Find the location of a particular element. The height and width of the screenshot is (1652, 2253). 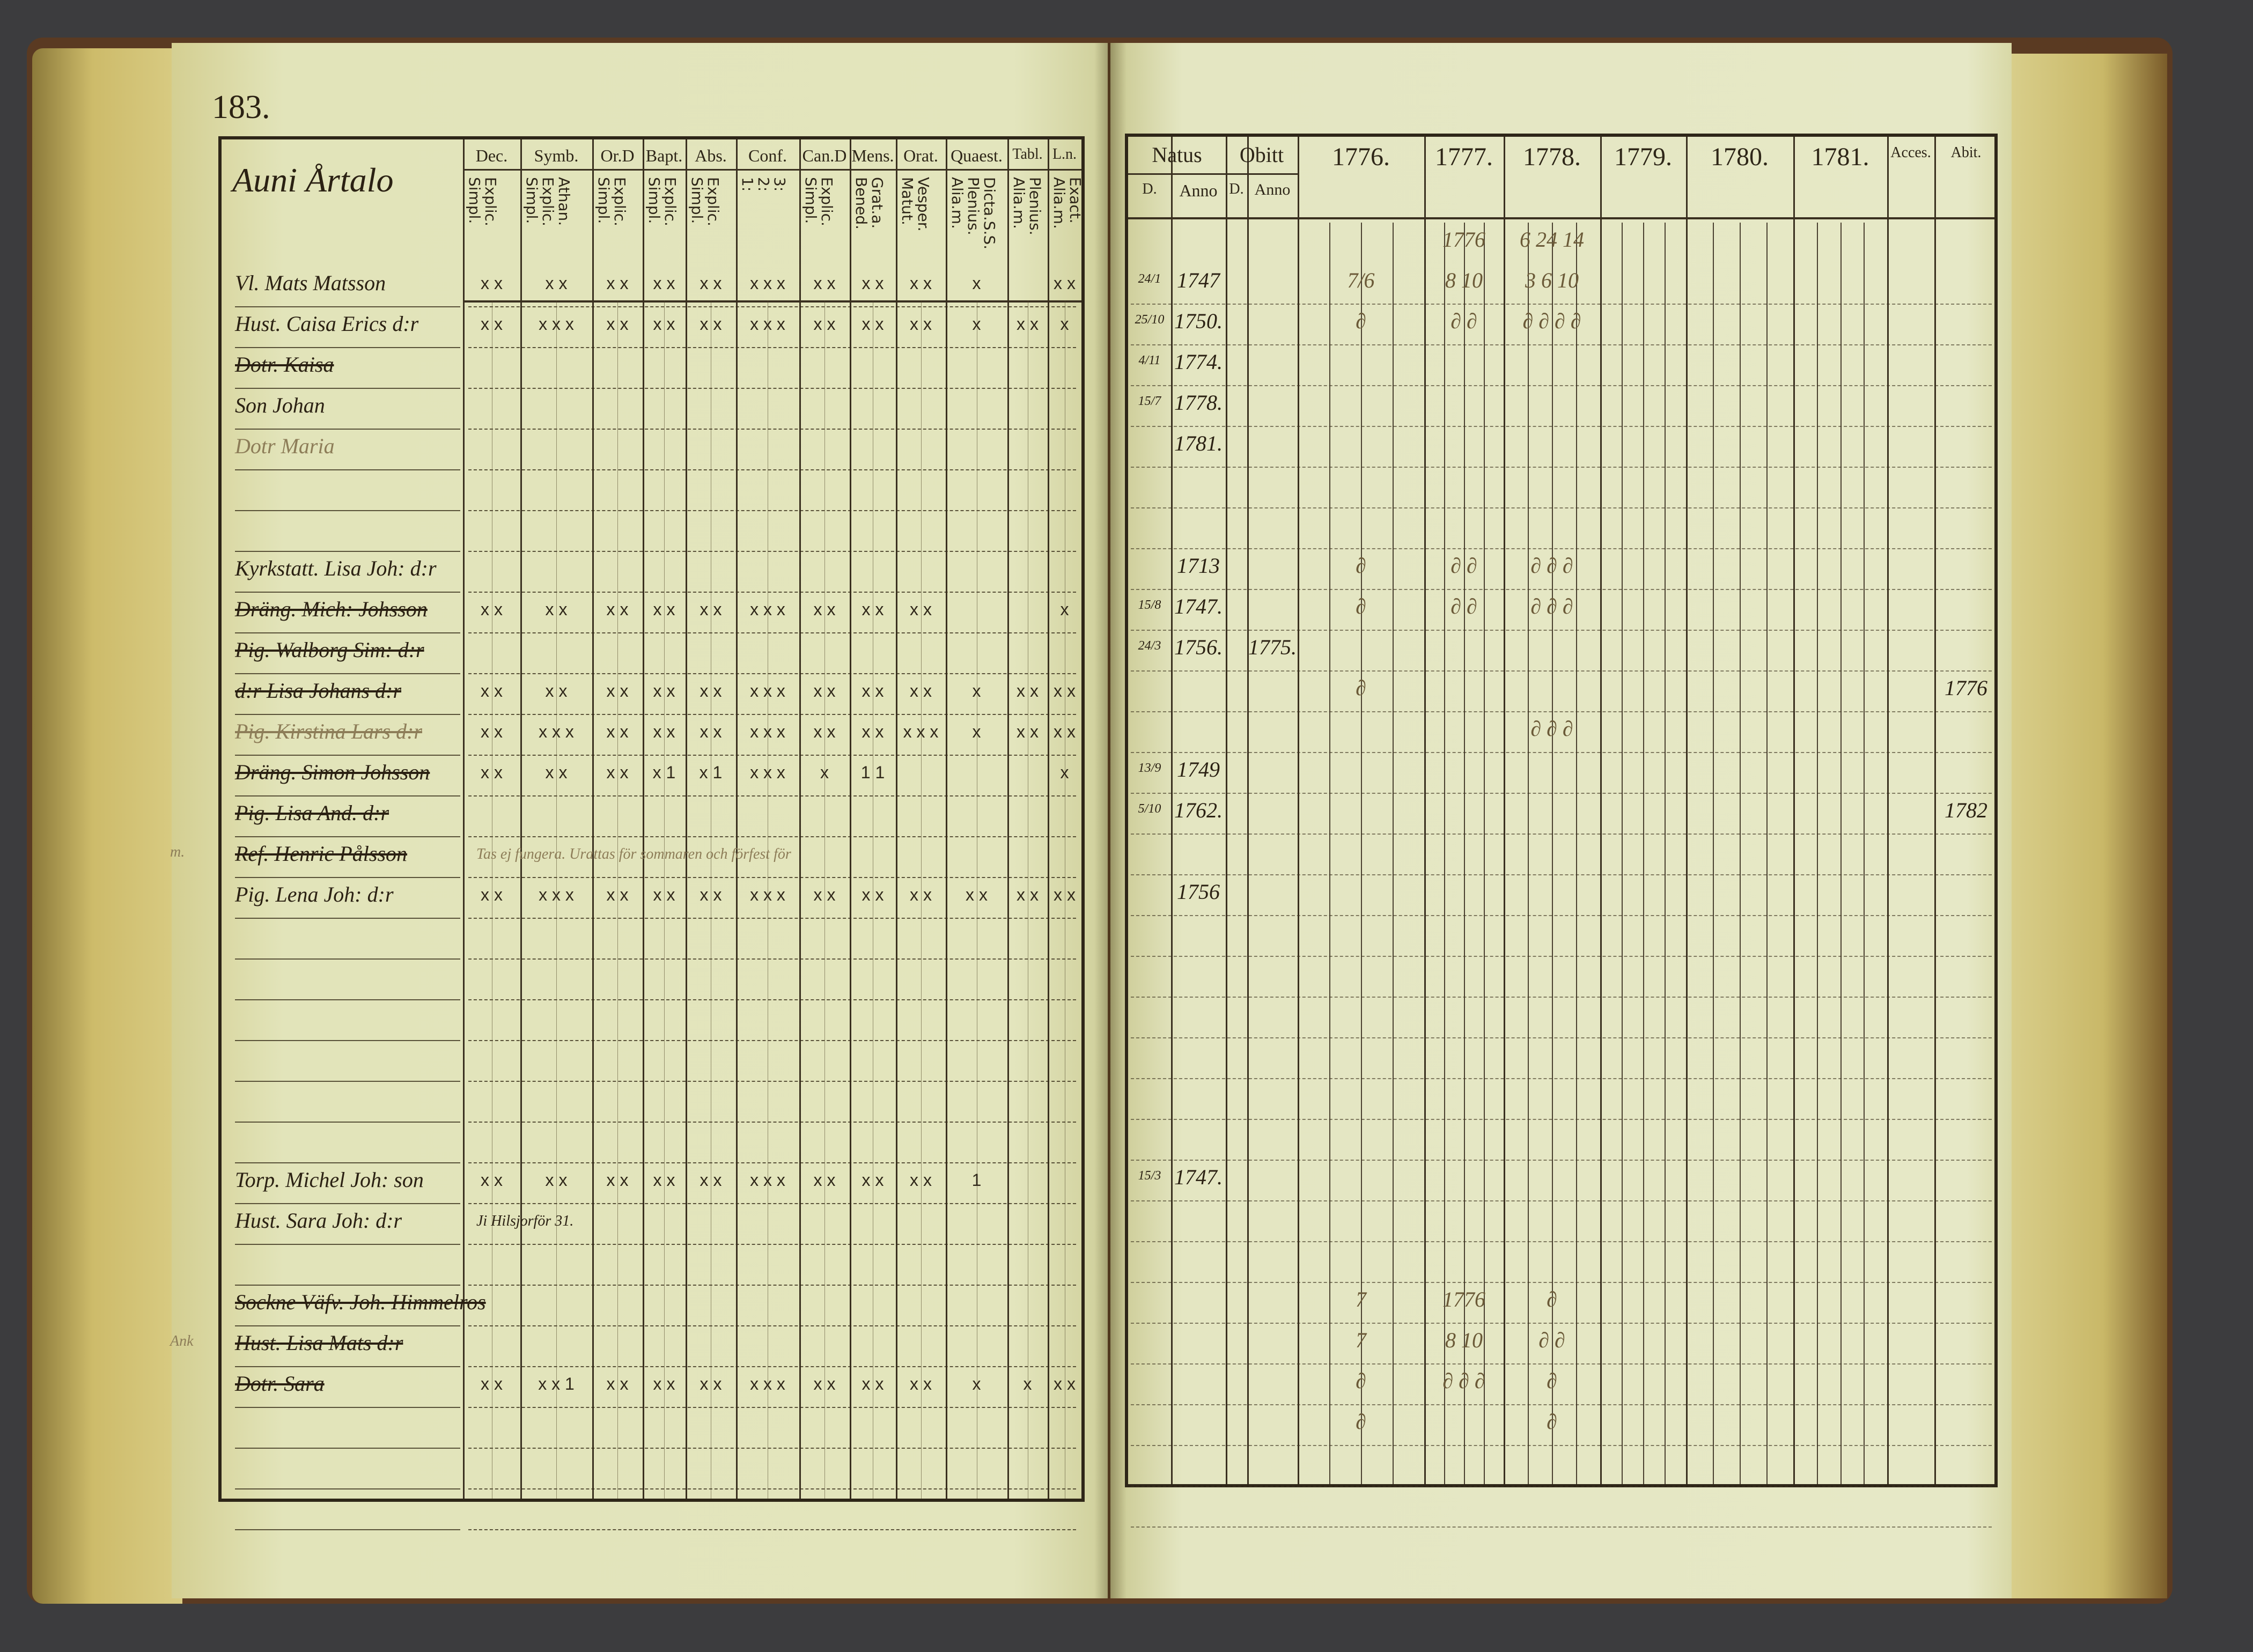

y1778-entry: 6 24 14 is located at coordinates (1552, 239).